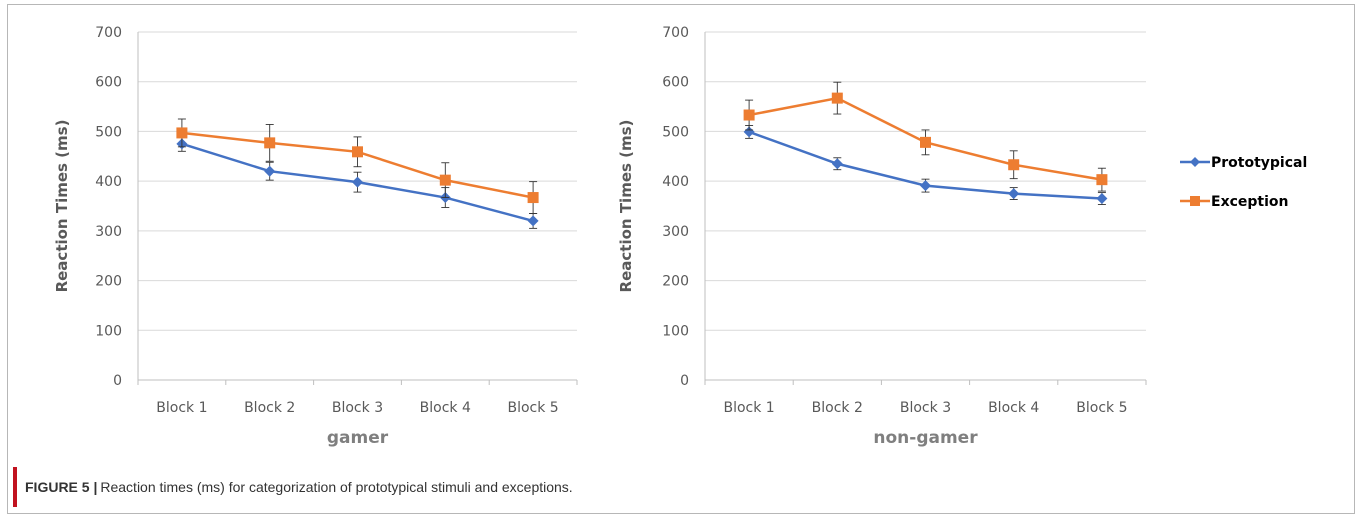 This screenshot has height=521, width=1360. What do you see at coordinates (1243, 182) in the screenshot?
I see `legend: Prototypical Exception` at bounding box center [1243, 182].